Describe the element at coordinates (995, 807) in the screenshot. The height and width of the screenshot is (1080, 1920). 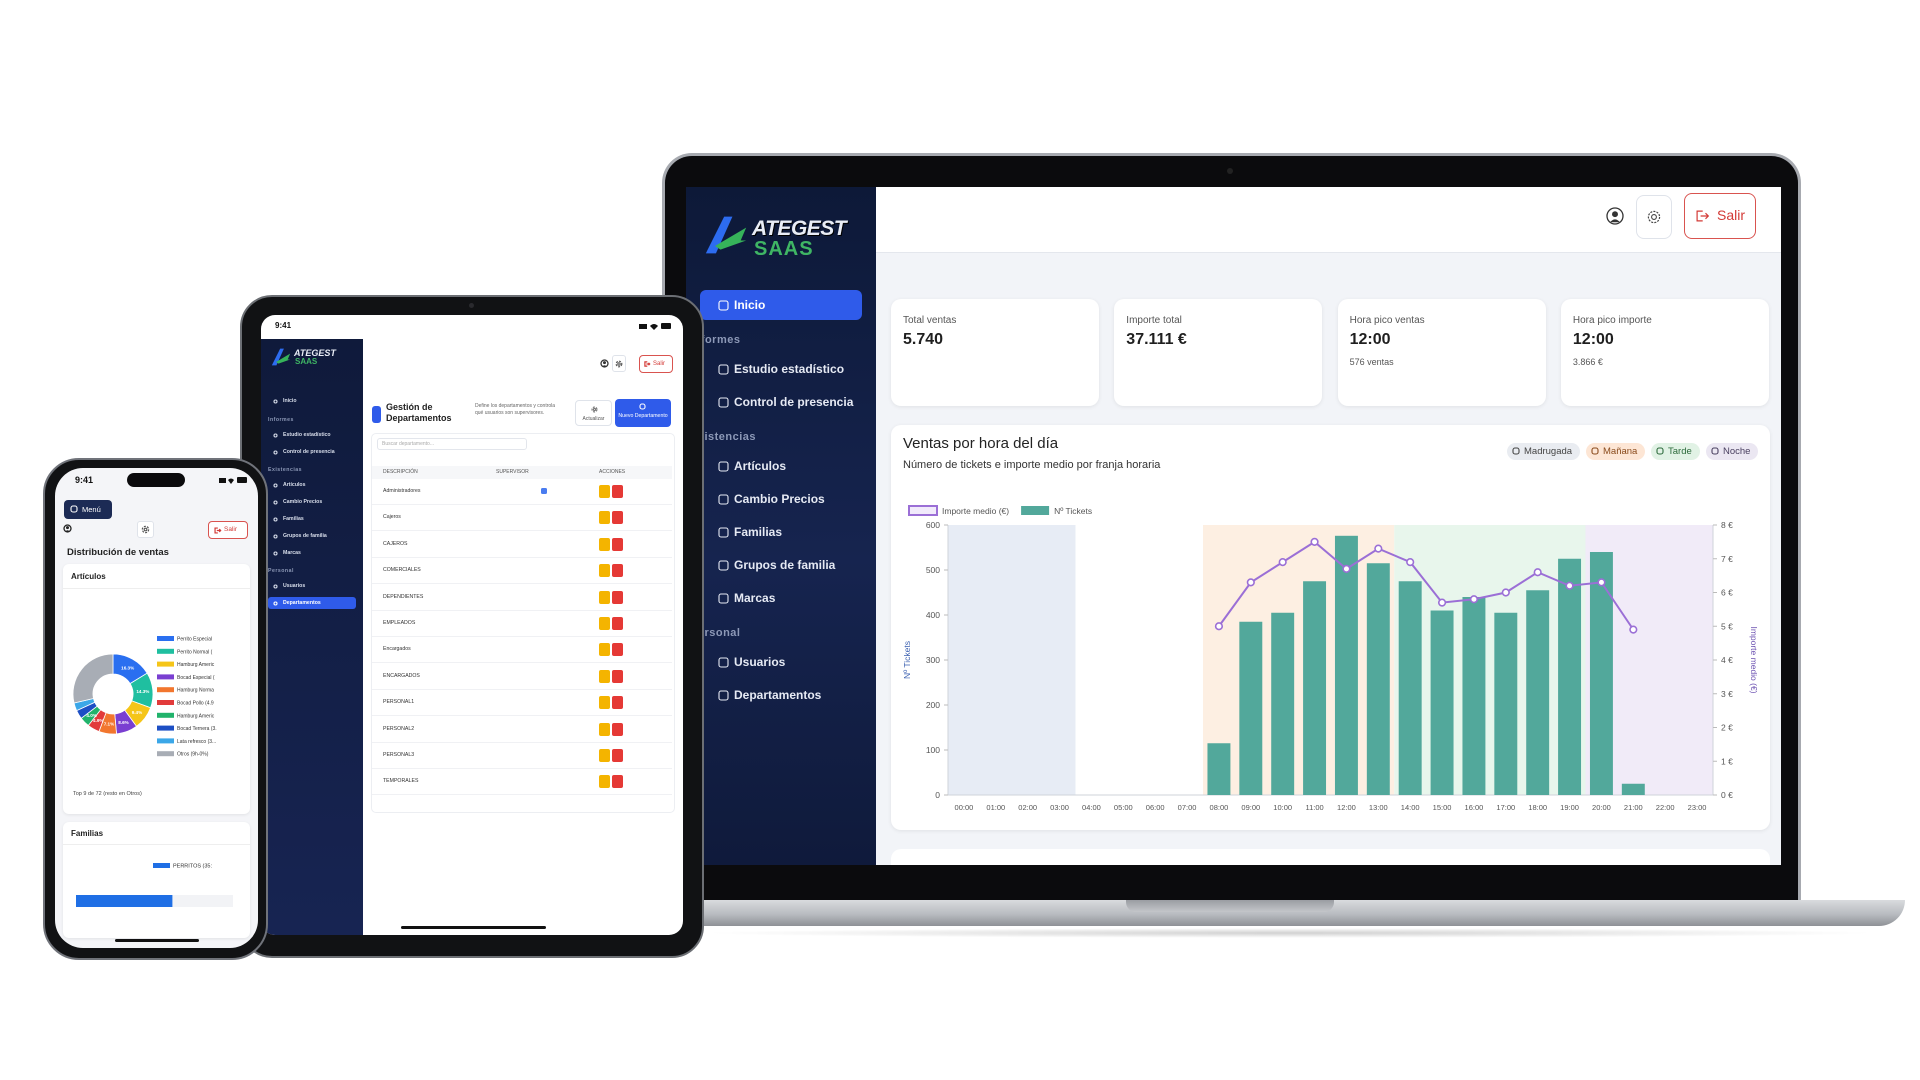
I see `x-tick-label: 01:00` at that location.